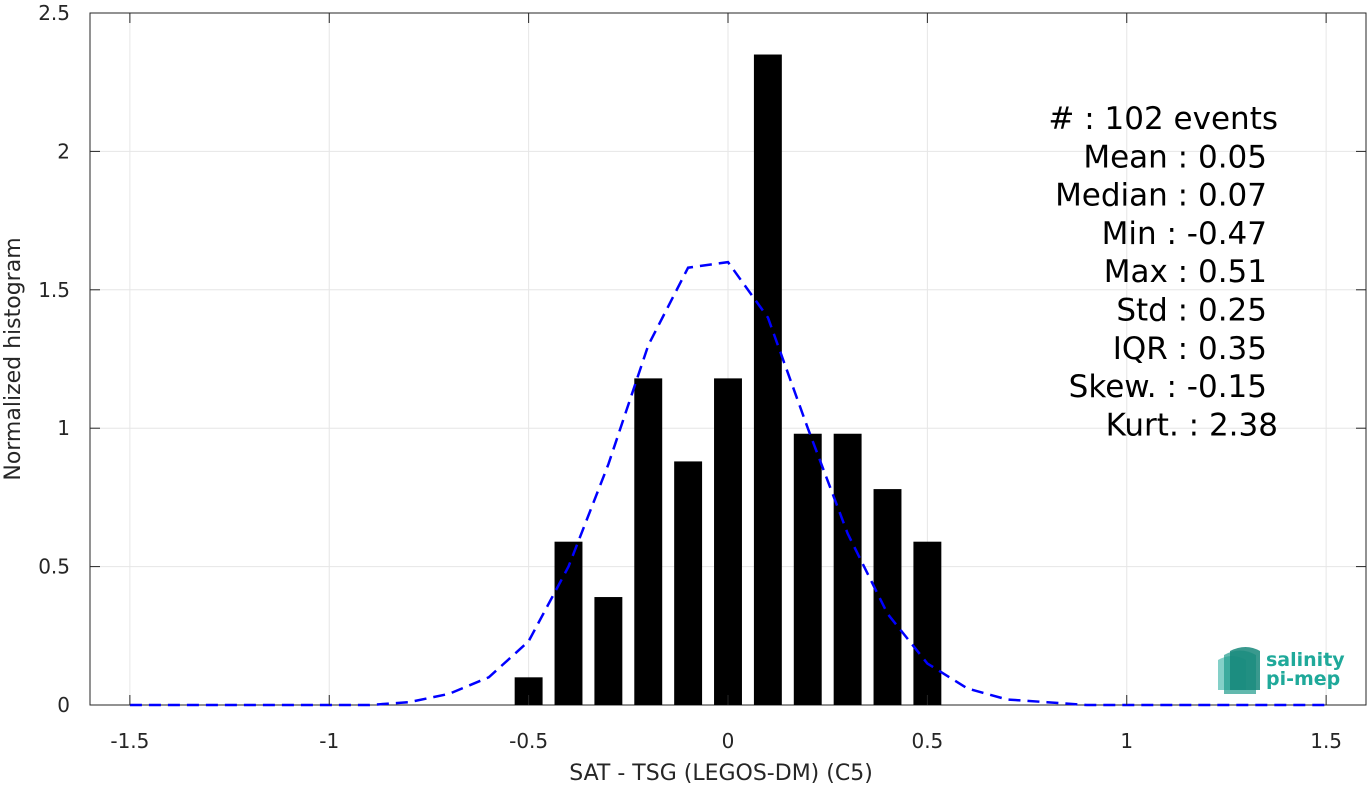 Image resolution: width=1367 pixels, height=785 pixels. I want to click on stats-line: Skew. : -0.15, so click(1168, 387).